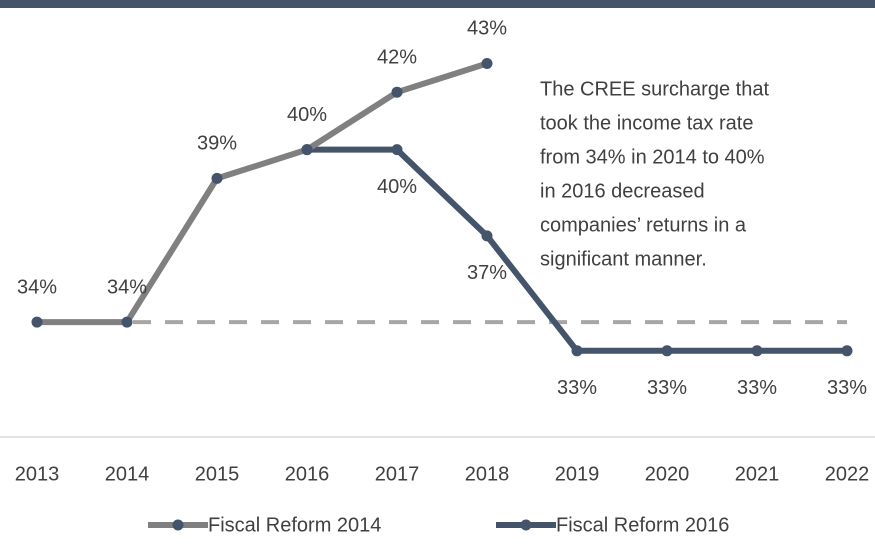 This screenshot has width=875, height=546. What do you see at coordinates (642, 525) in the screenshot?
I see `legend-label: Fiscal Reform 2016` at bounding box center [642, 525].